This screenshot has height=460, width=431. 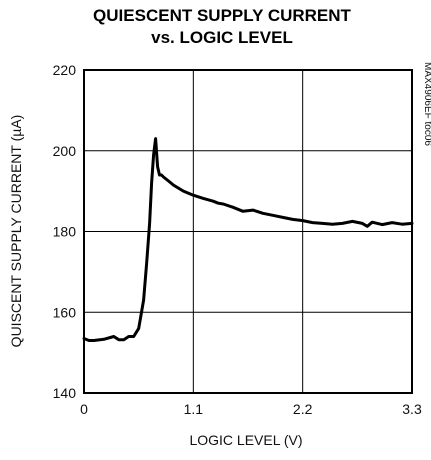 What do you see at coordinates (65, 151) in the screenshot?
I see `y-tick-label: 200` at bounding box center [65, 151].